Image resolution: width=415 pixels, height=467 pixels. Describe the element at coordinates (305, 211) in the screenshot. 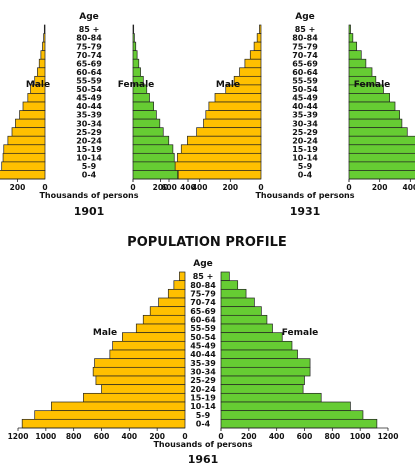

I see `year-caption: 1931` at that location.